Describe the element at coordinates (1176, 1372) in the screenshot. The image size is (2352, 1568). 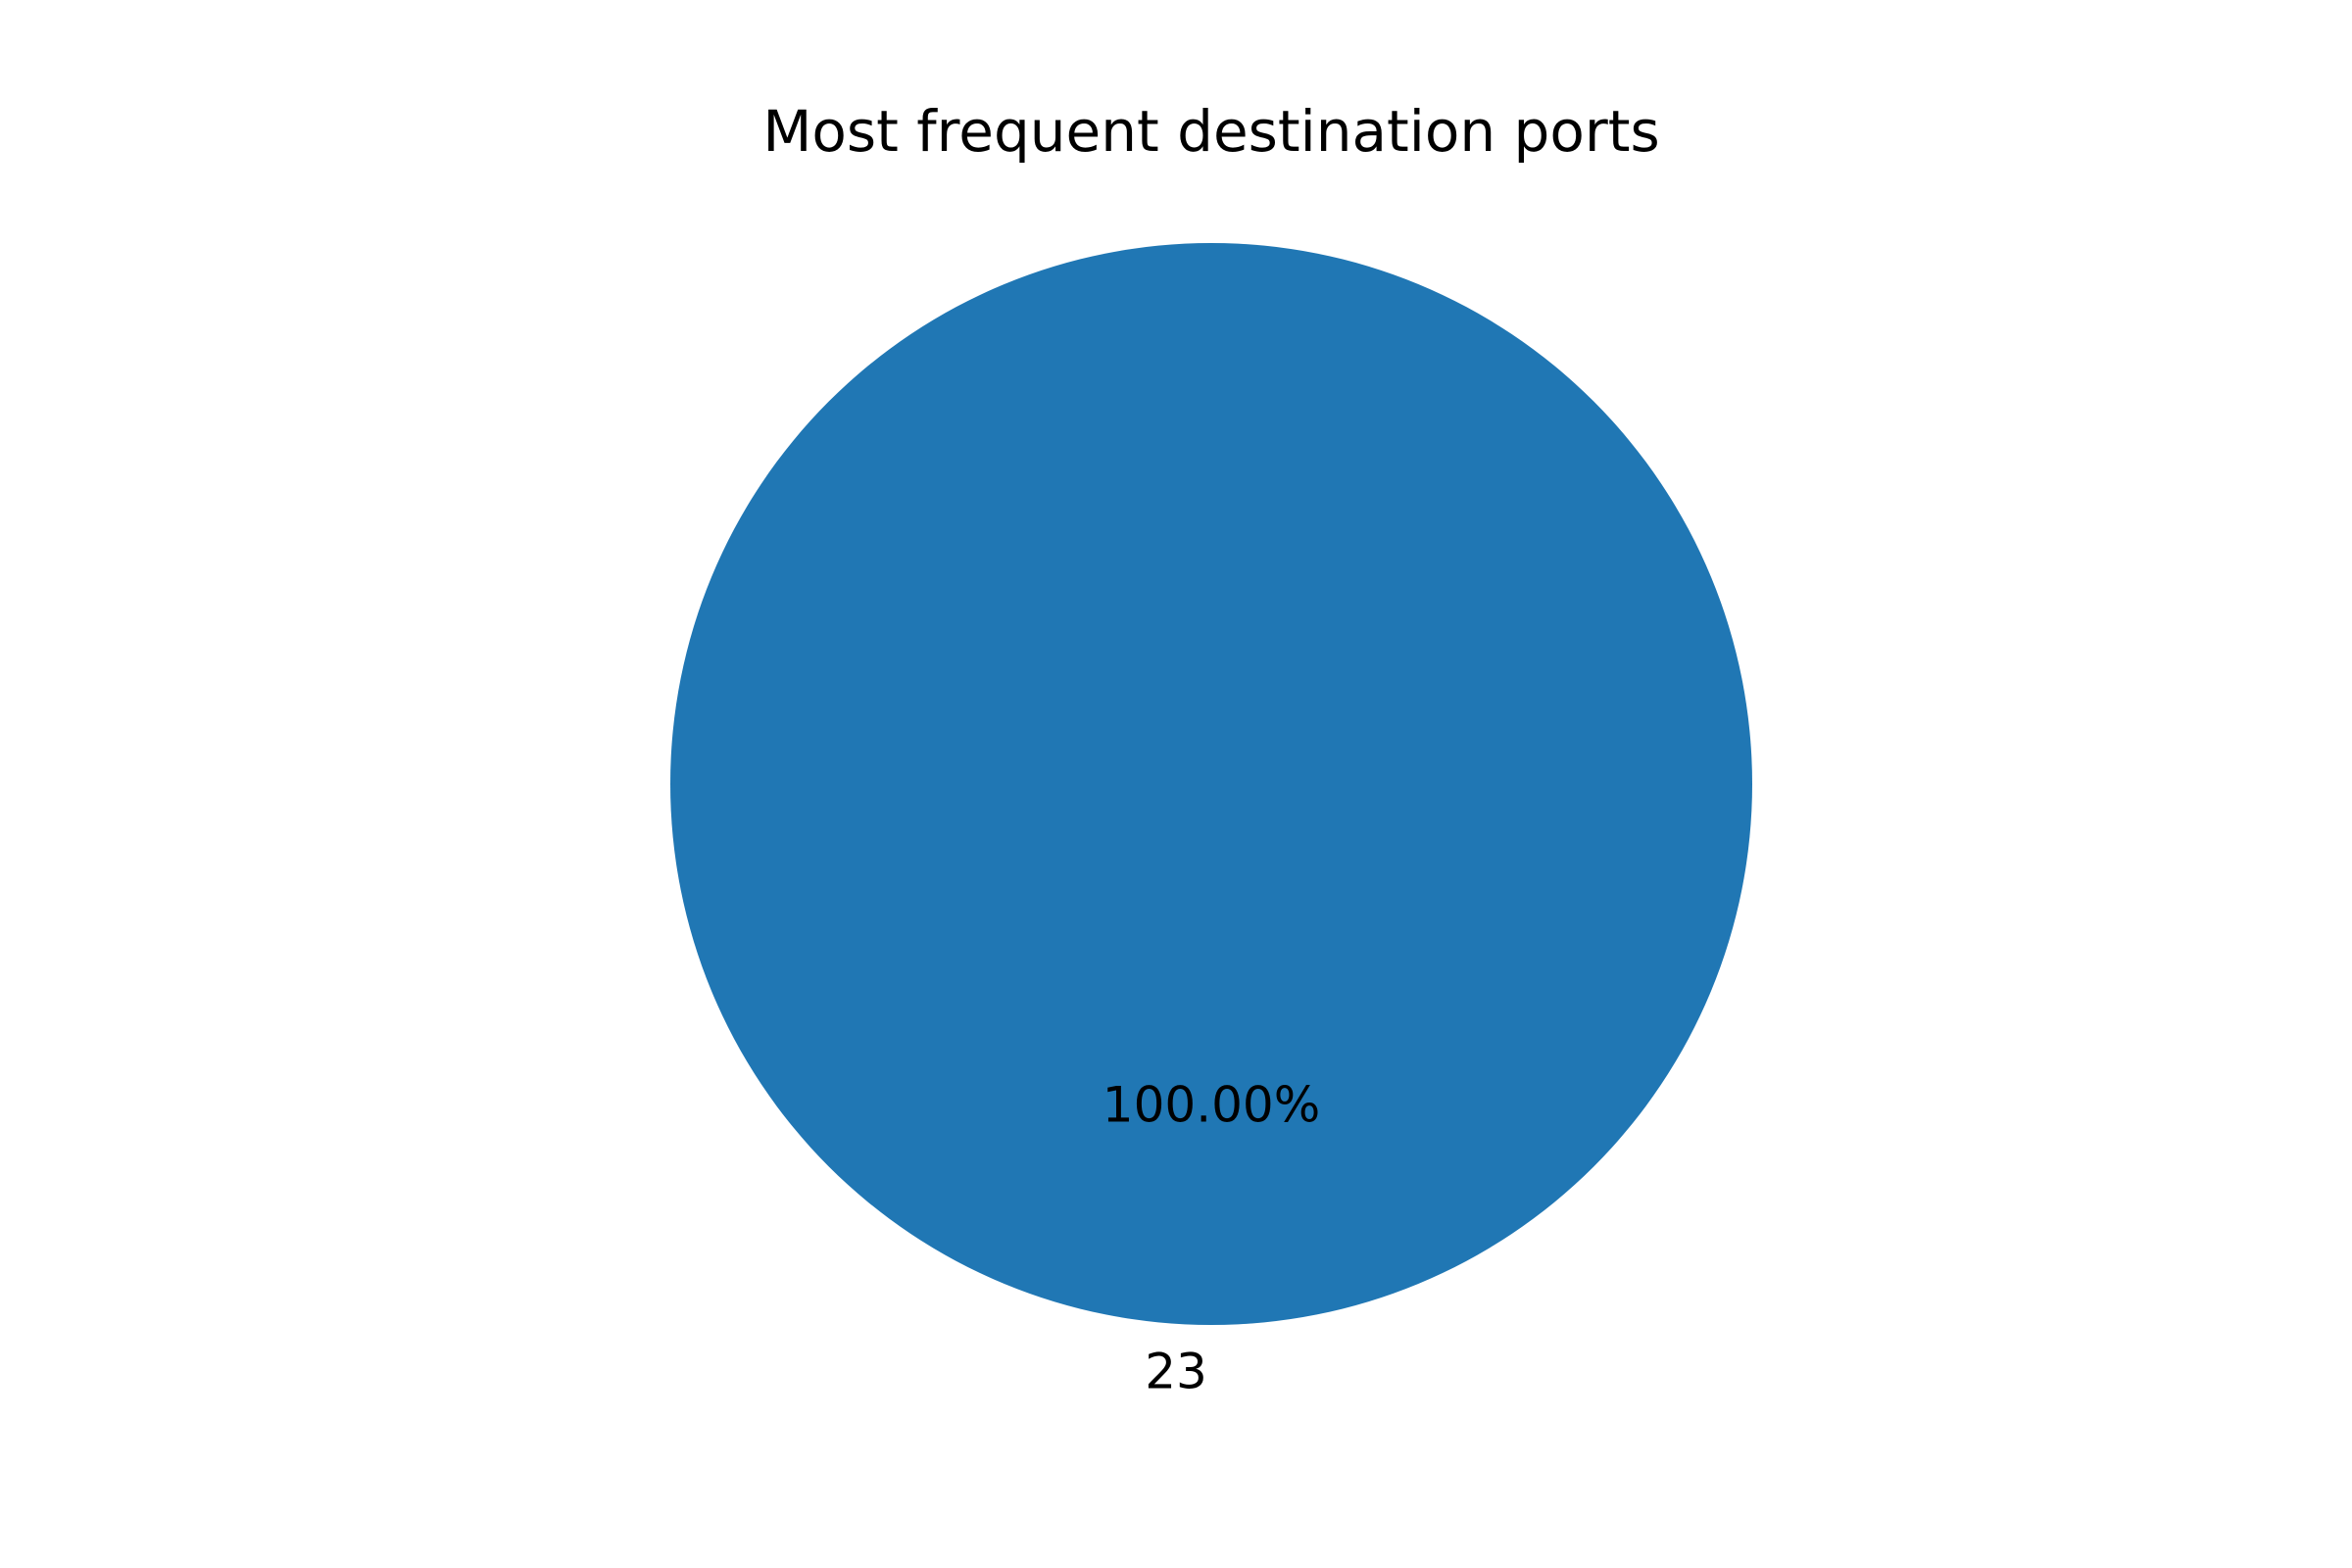
I see `pie-category-label: 23` at that location.